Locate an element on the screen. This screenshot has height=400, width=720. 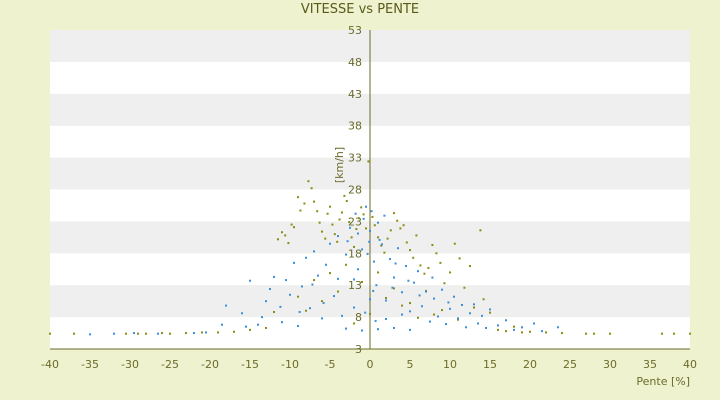
x-tick-label: -40 is located at coordinates (50, 364).